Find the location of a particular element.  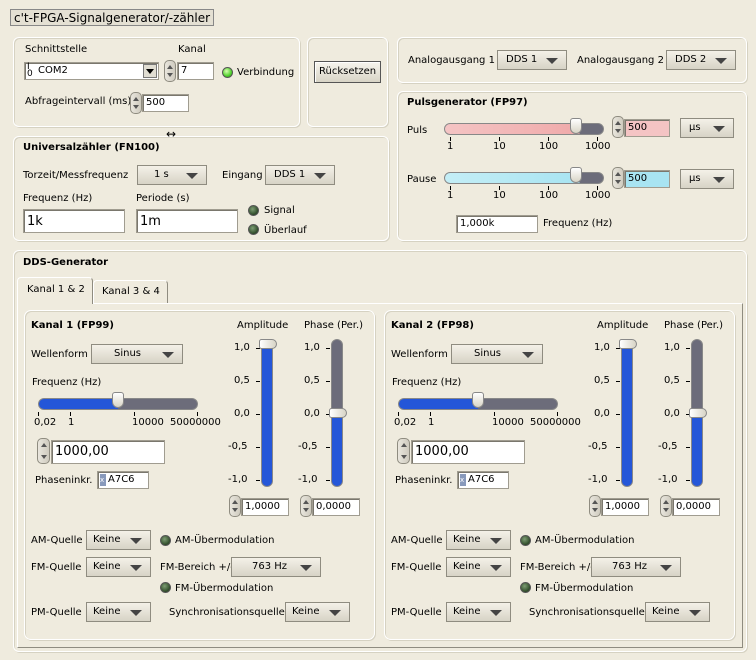

out1-select: DDS 1 is located at coordinates (532, 60).